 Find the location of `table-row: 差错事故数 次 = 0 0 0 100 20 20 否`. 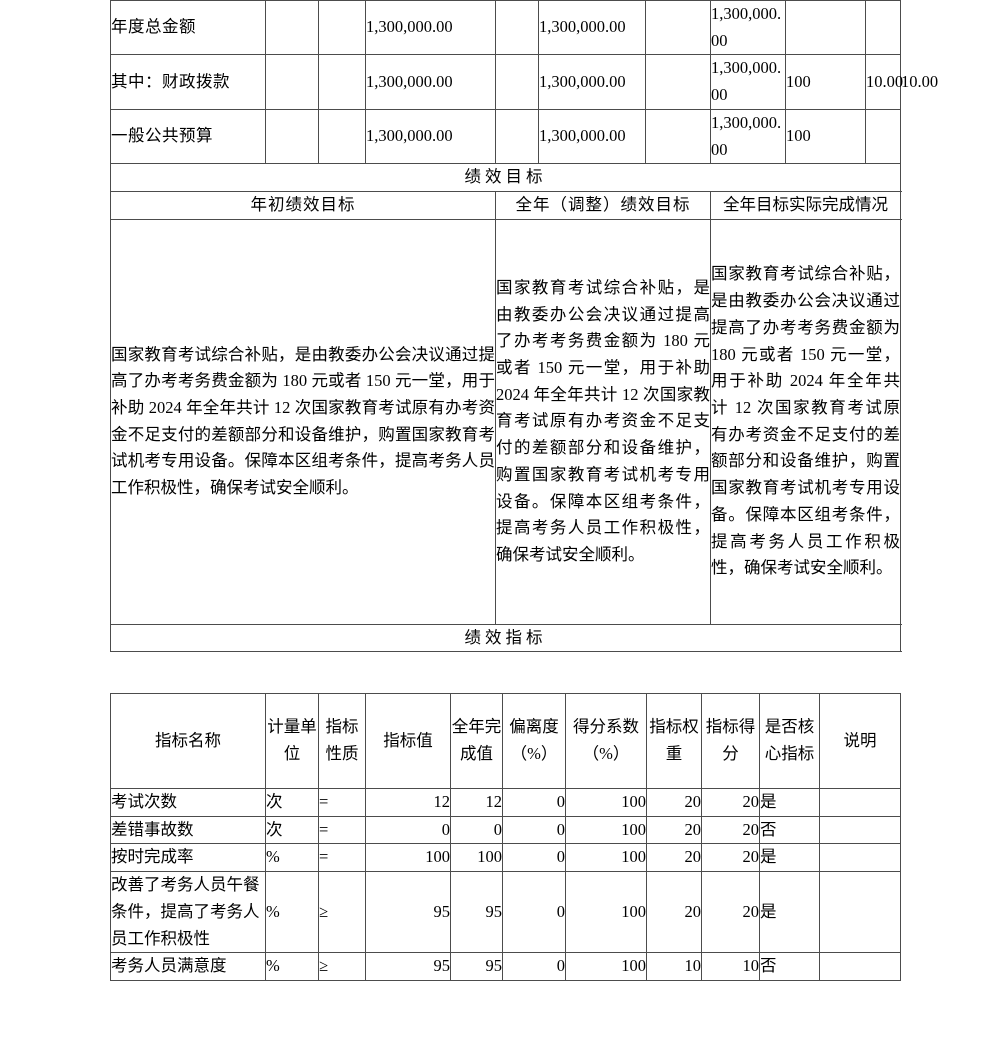

table-row: 差错事故数 次 = 0 0 0 100 20 20 否 is located at coordinates (505, 830).